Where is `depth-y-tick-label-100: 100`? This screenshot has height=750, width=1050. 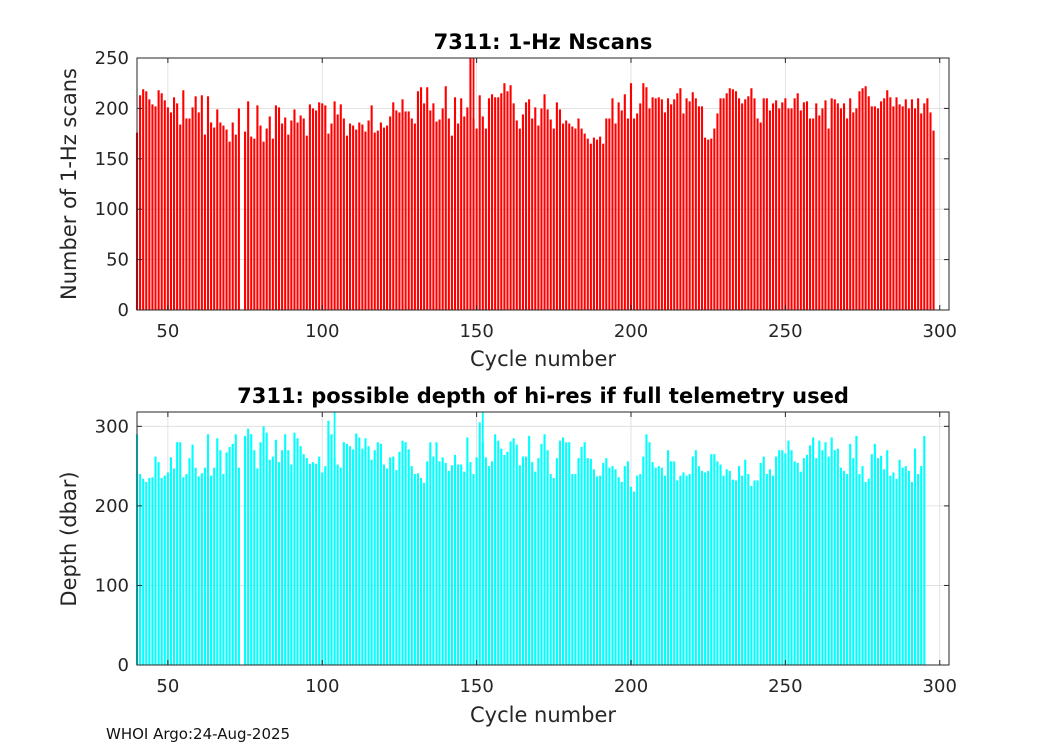 depth-y-tick-label-100: 100 is located at coordinates (112, 585).